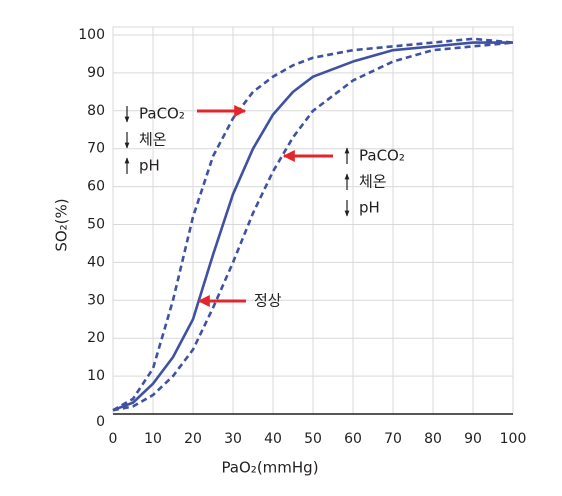 This screenshot has width=562, height=496. I want to click on y-tick-label: 40, so click(96, 262).